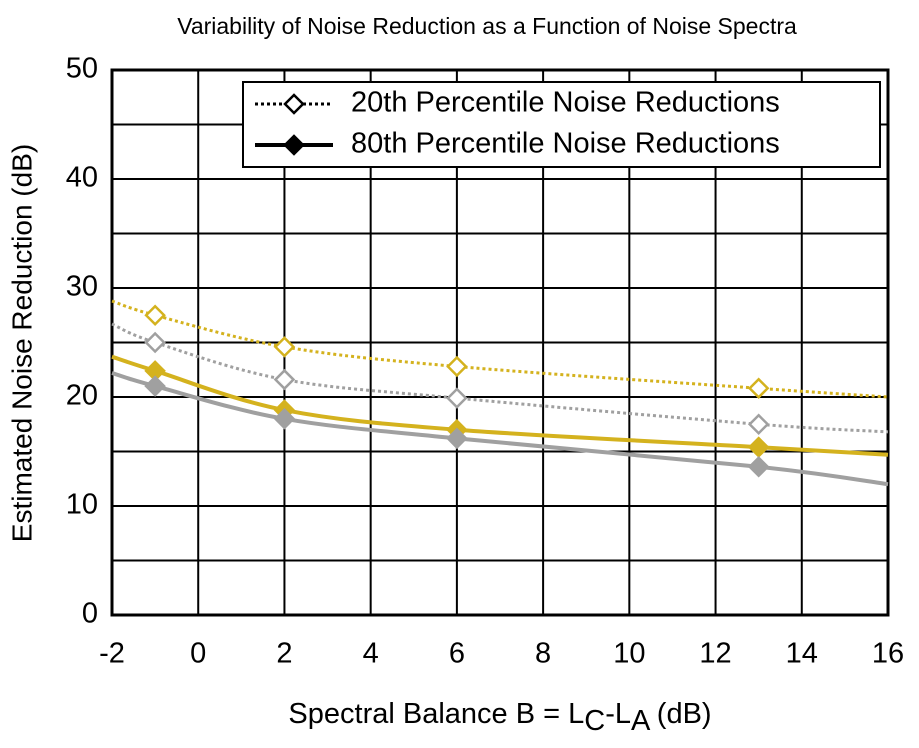 The image size is (919, 748). I want to click on legend-label: 20th Percentile Noise Reductions, so click(565, 103).